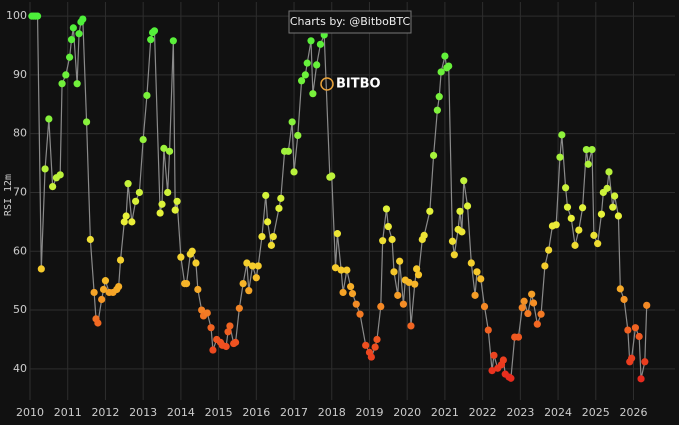  What do you see at coordinates (8, 195) in the screenshot?
I see `y-axis-label: RSI 12m` at bounding box center [8, 195].